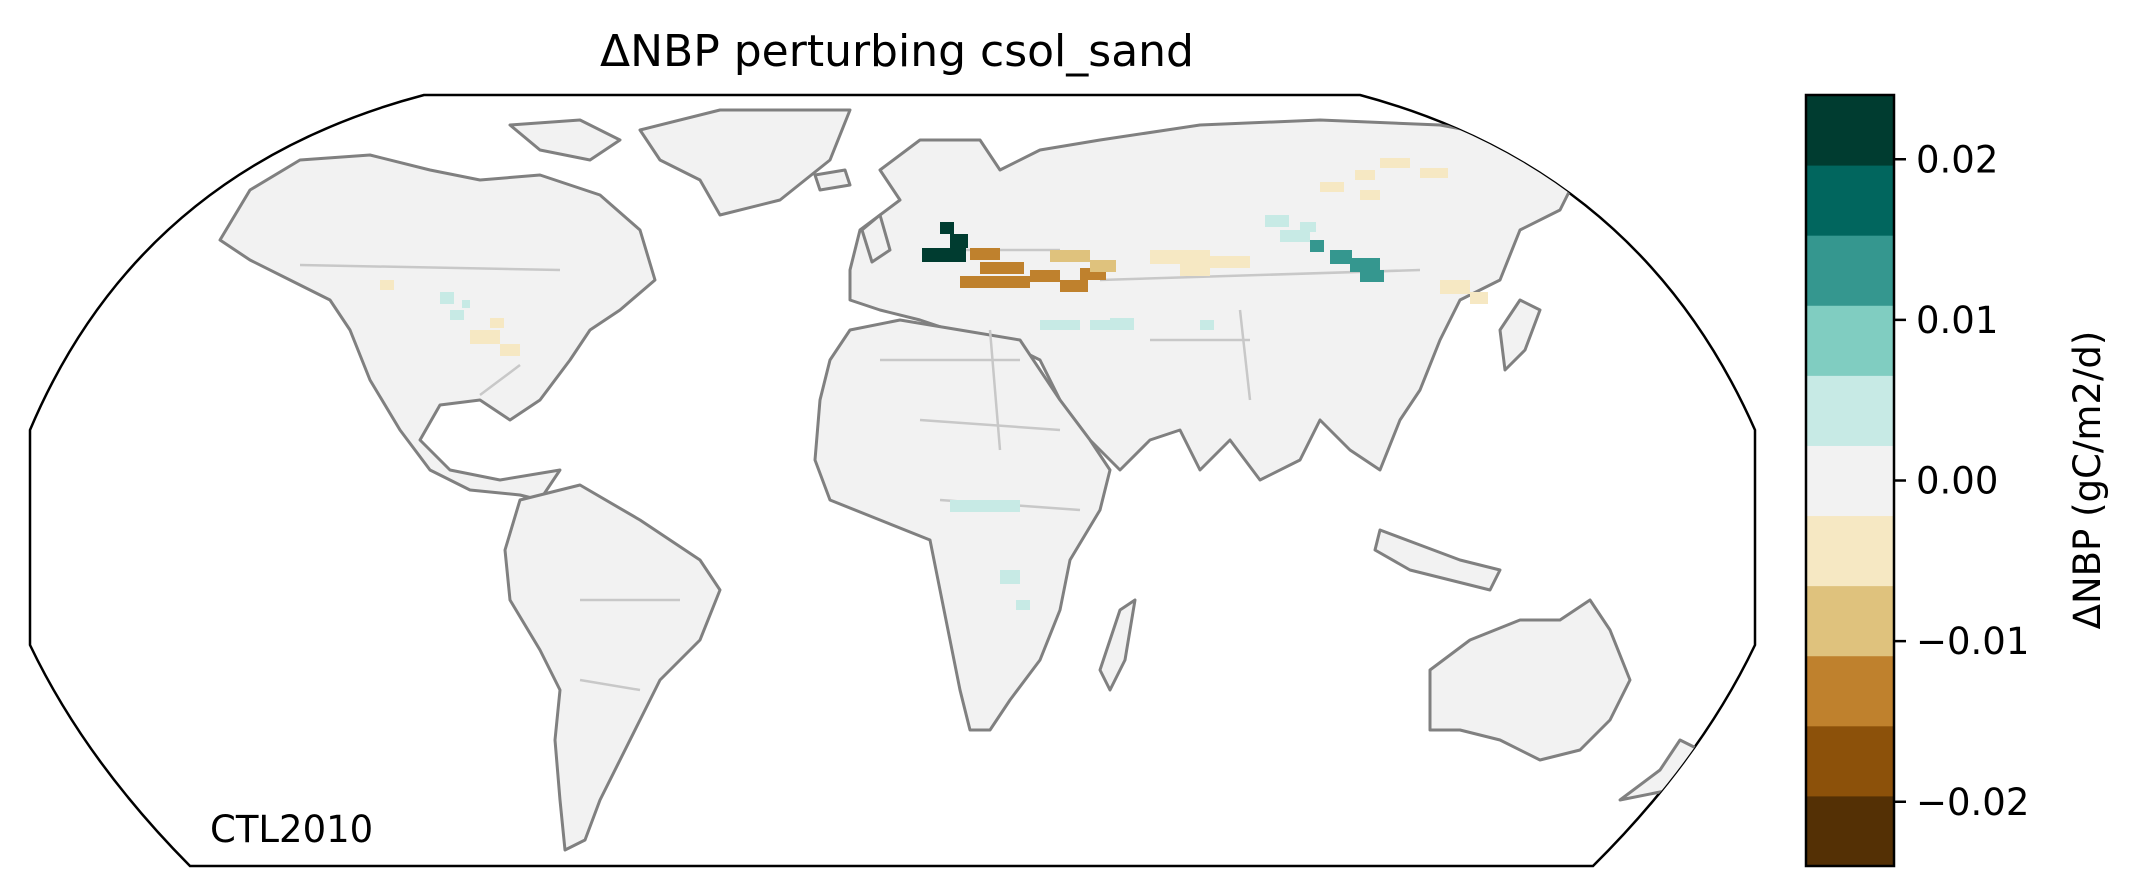  Describe the element at coordinates (1520, 335) in the screenshot. I see `island-japan` at that location.